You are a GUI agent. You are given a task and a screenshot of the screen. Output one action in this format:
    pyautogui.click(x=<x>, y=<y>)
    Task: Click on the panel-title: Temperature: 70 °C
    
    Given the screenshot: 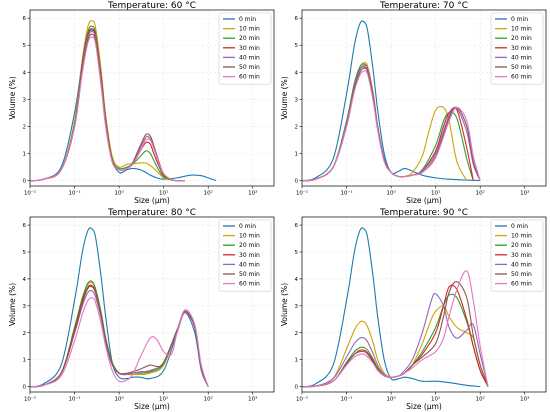 What is the action you would take?
    pyautogui.click(x=423, y=6)
    